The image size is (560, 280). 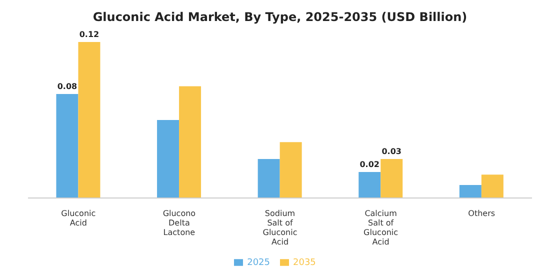 What do you see at coordinates (78, 218) in the screenshot?
I see `x-tick-label: Gluconic Acid` at bounding box center [78, 218].